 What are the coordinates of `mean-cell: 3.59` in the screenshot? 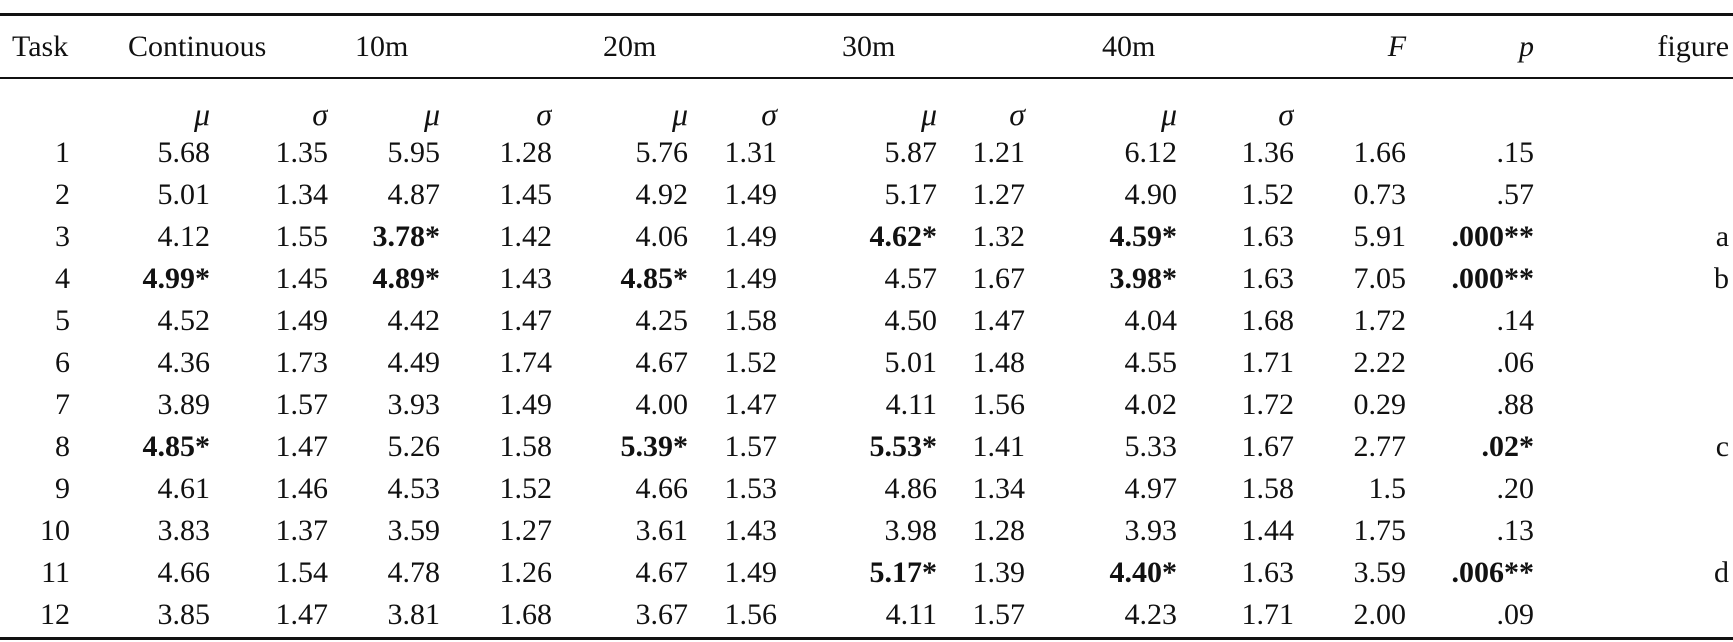 It's located at (414, 530).